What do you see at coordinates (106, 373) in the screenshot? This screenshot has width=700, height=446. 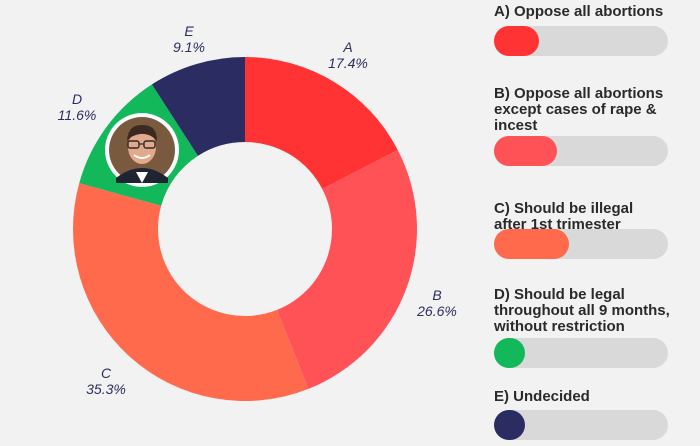 I see `slice-key-c: C` at bounding box center [106, 373].